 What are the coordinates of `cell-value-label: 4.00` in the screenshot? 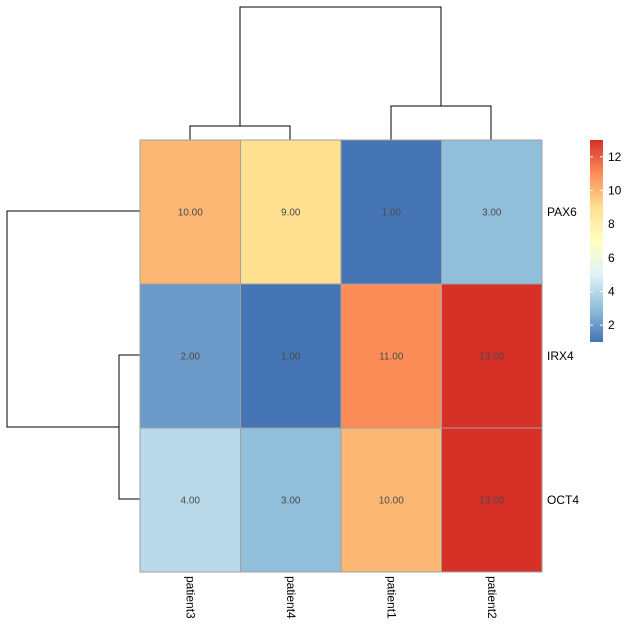 It's located at (191, 501).